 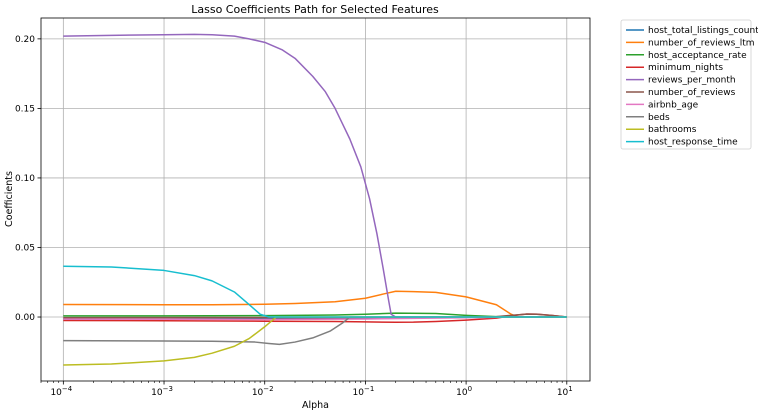 What do you see at coordinates (565, 391) in the screenshot?
I see `x-tick-label: 10¹` at bounding box center [565, 391].